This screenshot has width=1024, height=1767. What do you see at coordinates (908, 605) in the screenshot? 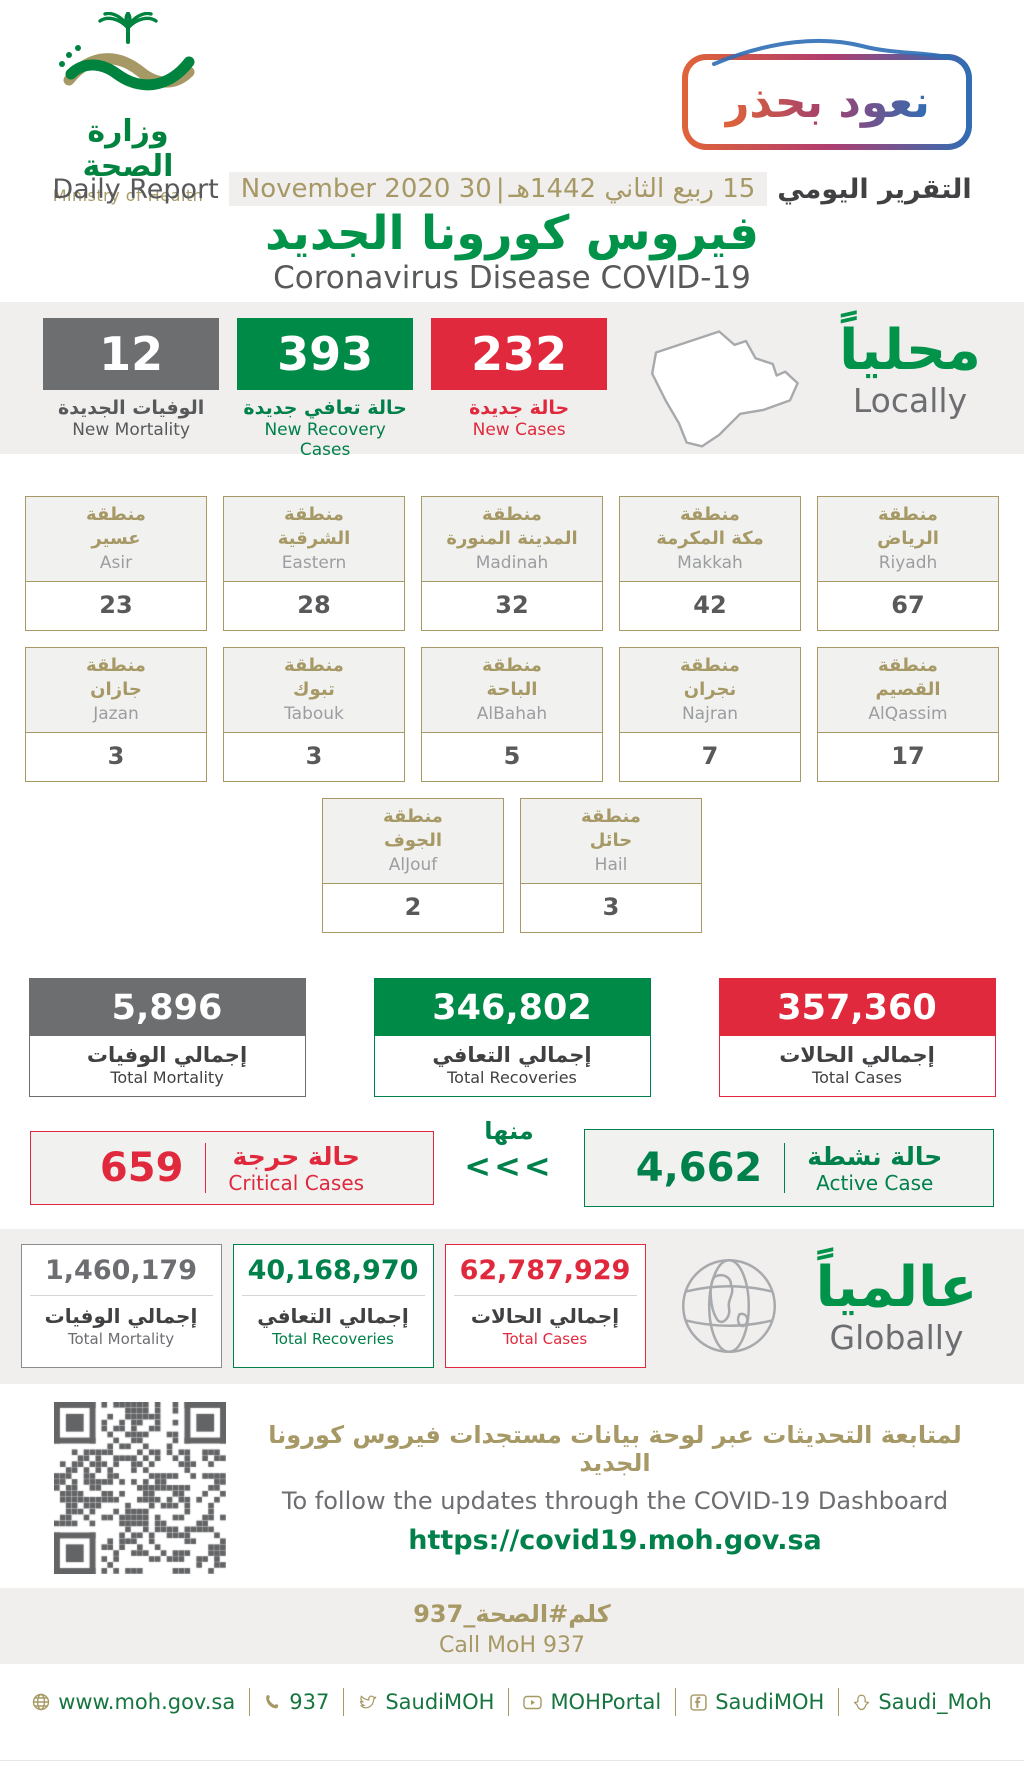
I see `region-value: 67` at bounding box center [908, 605].